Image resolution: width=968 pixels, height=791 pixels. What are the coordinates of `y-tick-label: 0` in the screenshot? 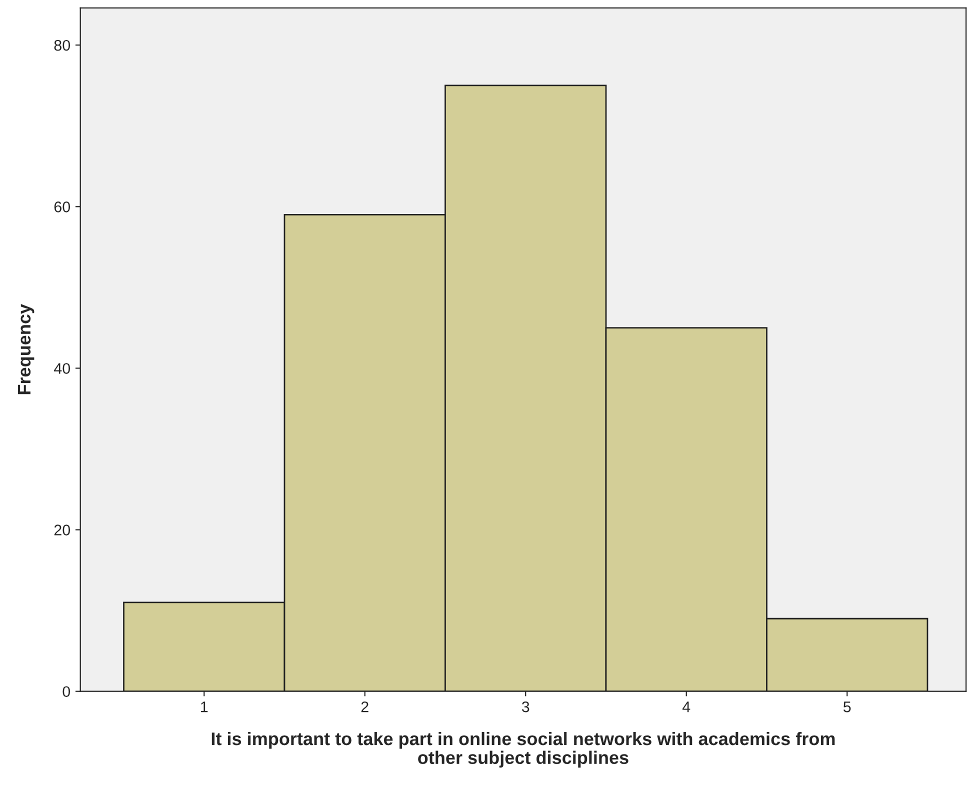 It's located at (66, 692).